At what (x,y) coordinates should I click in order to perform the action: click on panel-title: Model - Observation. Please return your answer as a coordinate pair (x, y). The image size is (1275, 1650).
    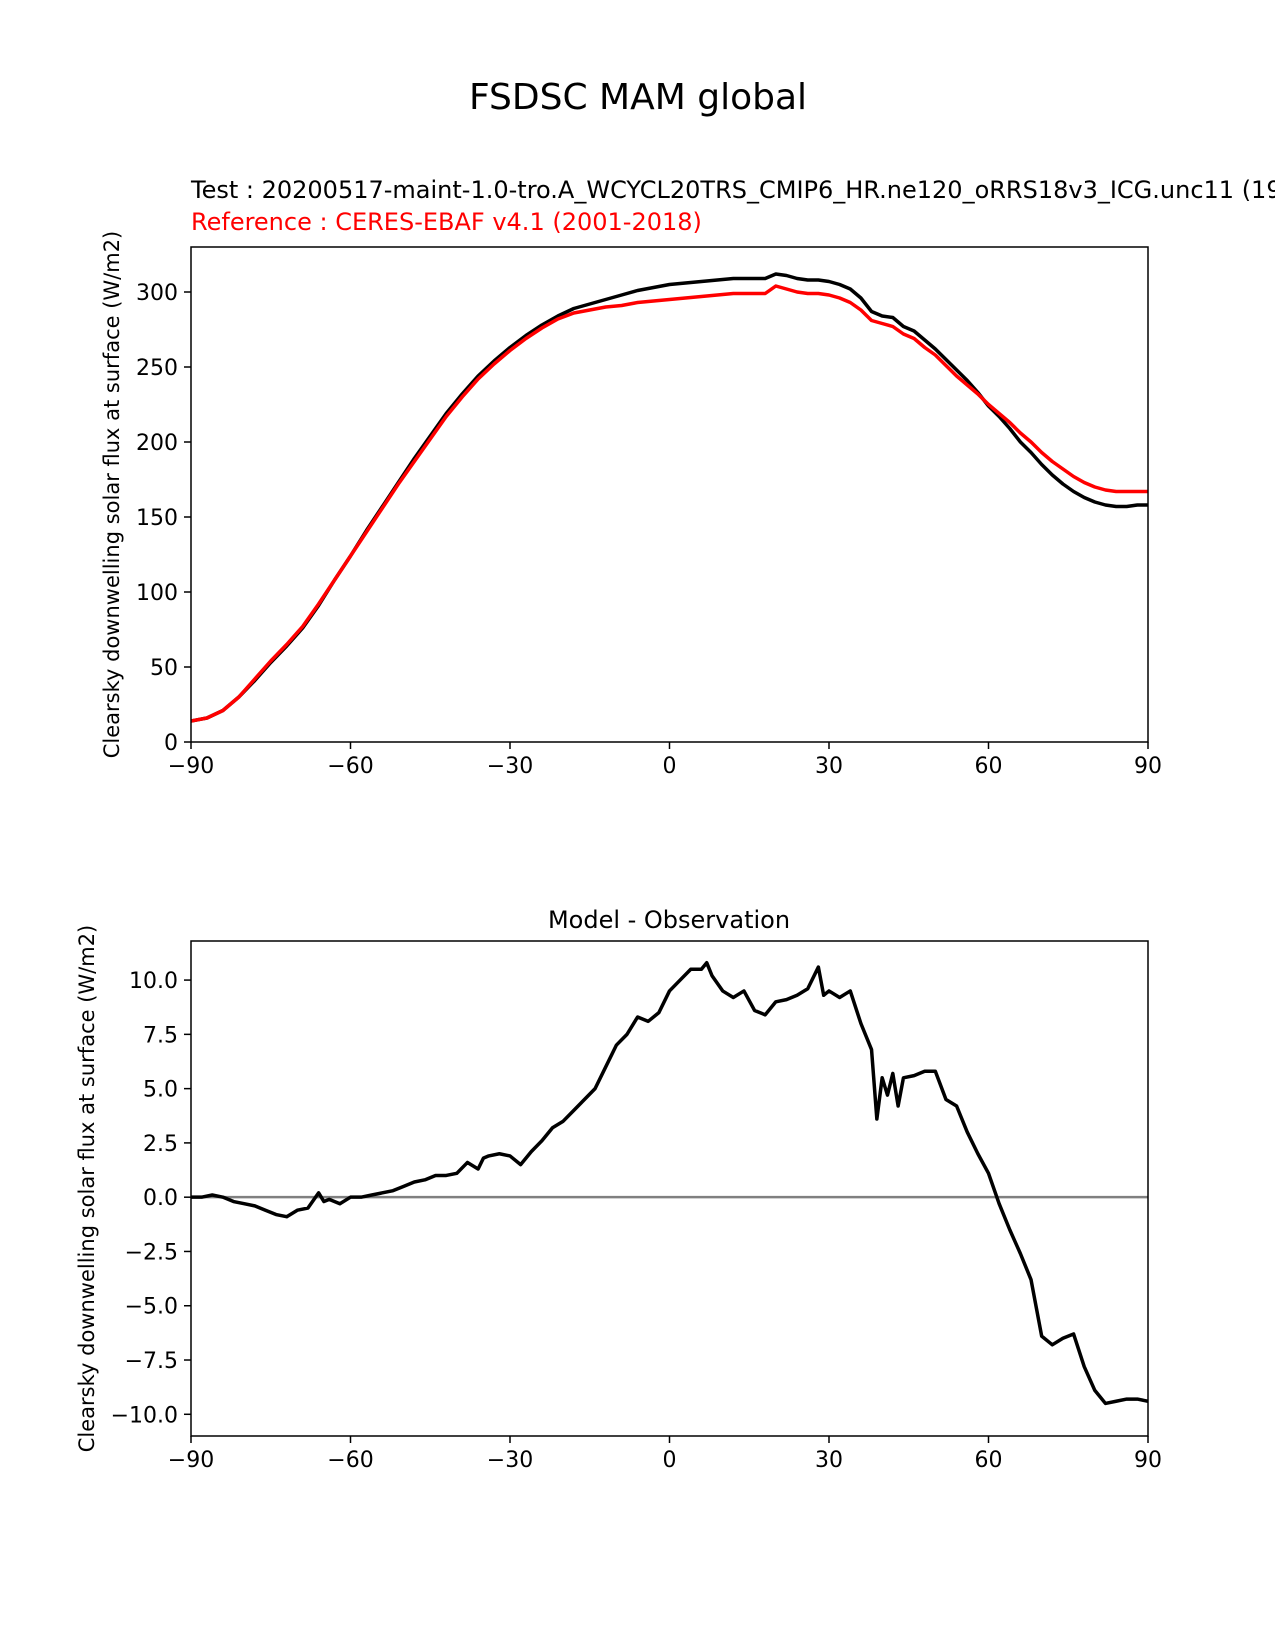
    Looking at the image, I should click on (669, 920).